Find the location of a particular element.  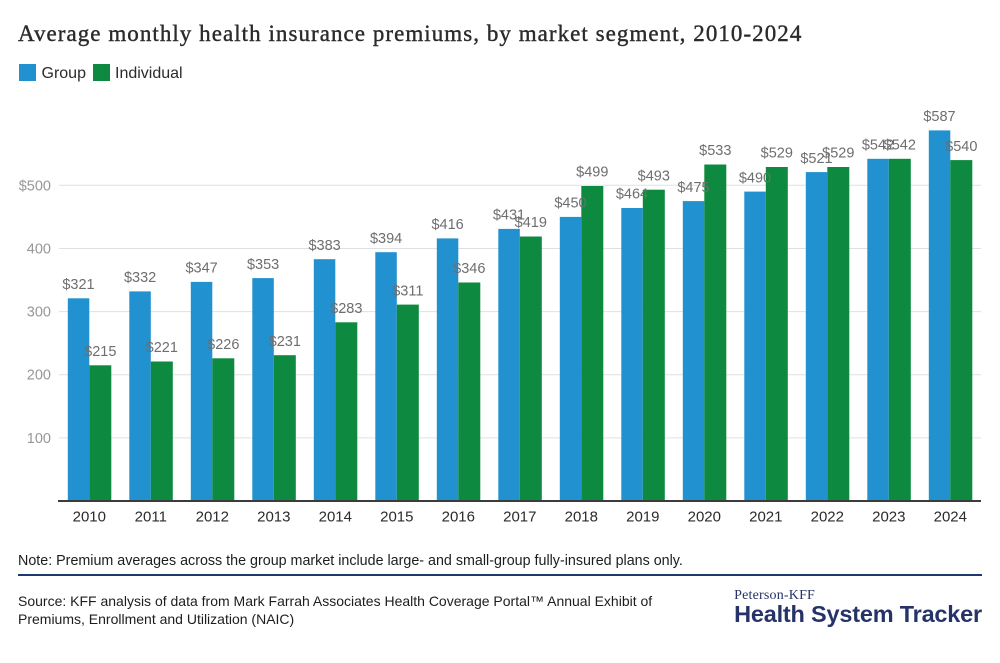

svg-text: 100 is located at coordinates (39, 439).